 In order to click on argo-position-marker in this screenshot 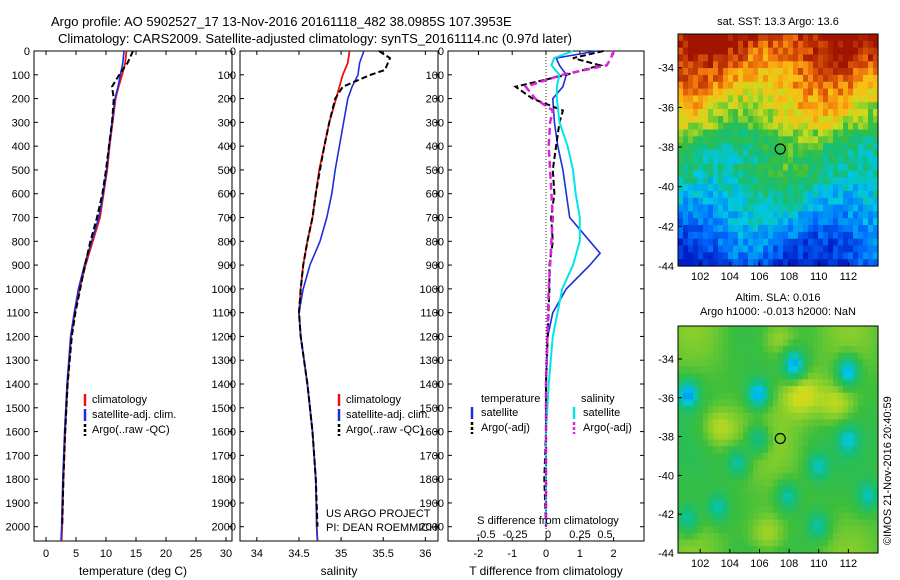, I will do `click(780, 438)`.